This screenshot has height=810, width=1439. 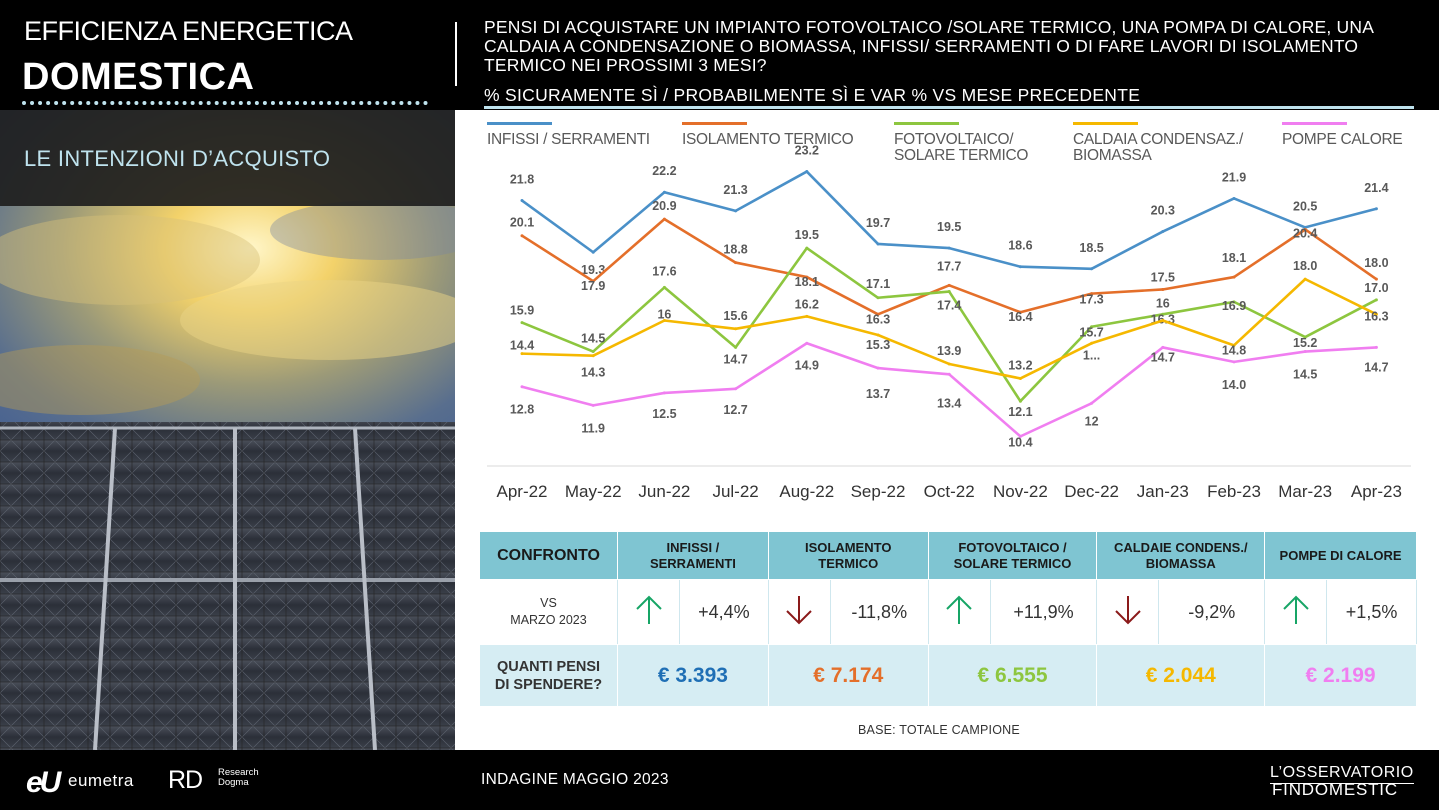 What do you see at coordinates (959, 612) in the screenshot?
I see `arrow-cell-fotovoltaico` at bounding box center [959, 612].